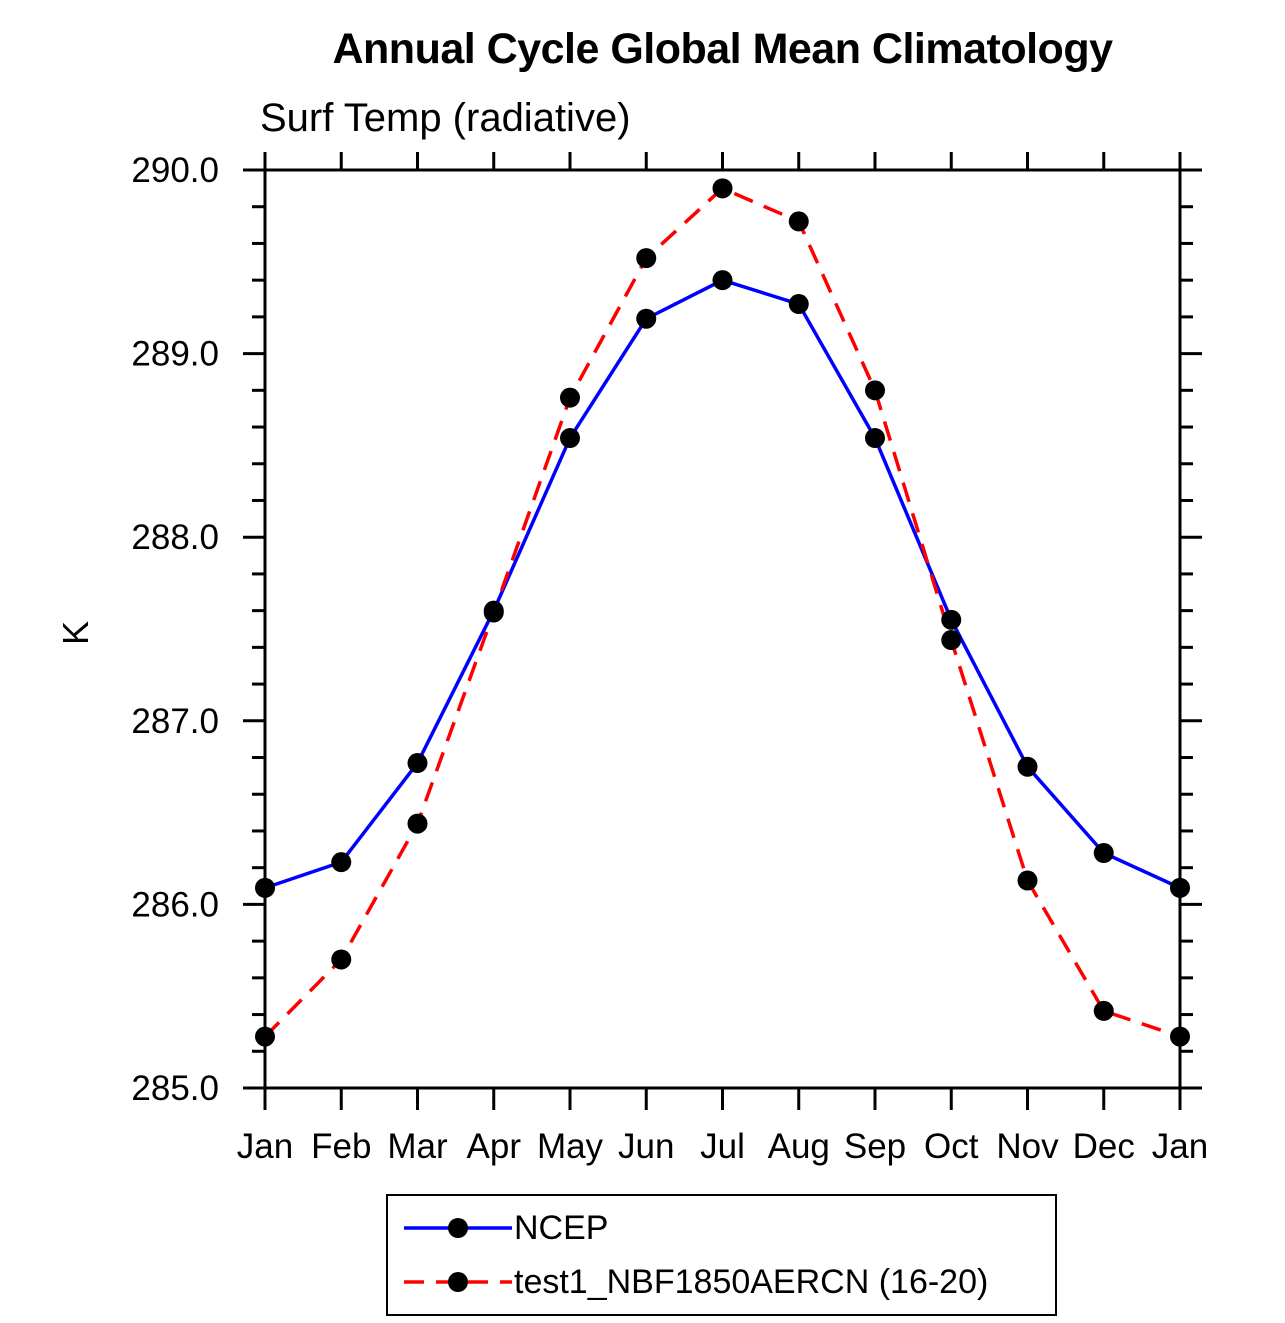 The height and width of the screenshot is (1323, 1285). Describe the element at coordinates (1027, 1146) in the screenshot. I see `x-tick-label: Nov` at that location.